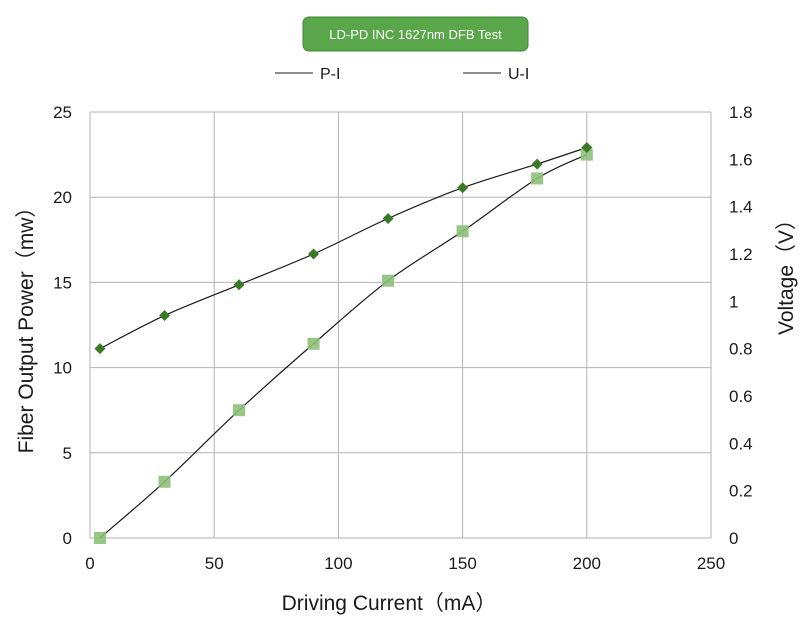 The height and width of the screenshot is (621, 800). I want to click on legend-label-u-i: U-I, so click(518, 74).